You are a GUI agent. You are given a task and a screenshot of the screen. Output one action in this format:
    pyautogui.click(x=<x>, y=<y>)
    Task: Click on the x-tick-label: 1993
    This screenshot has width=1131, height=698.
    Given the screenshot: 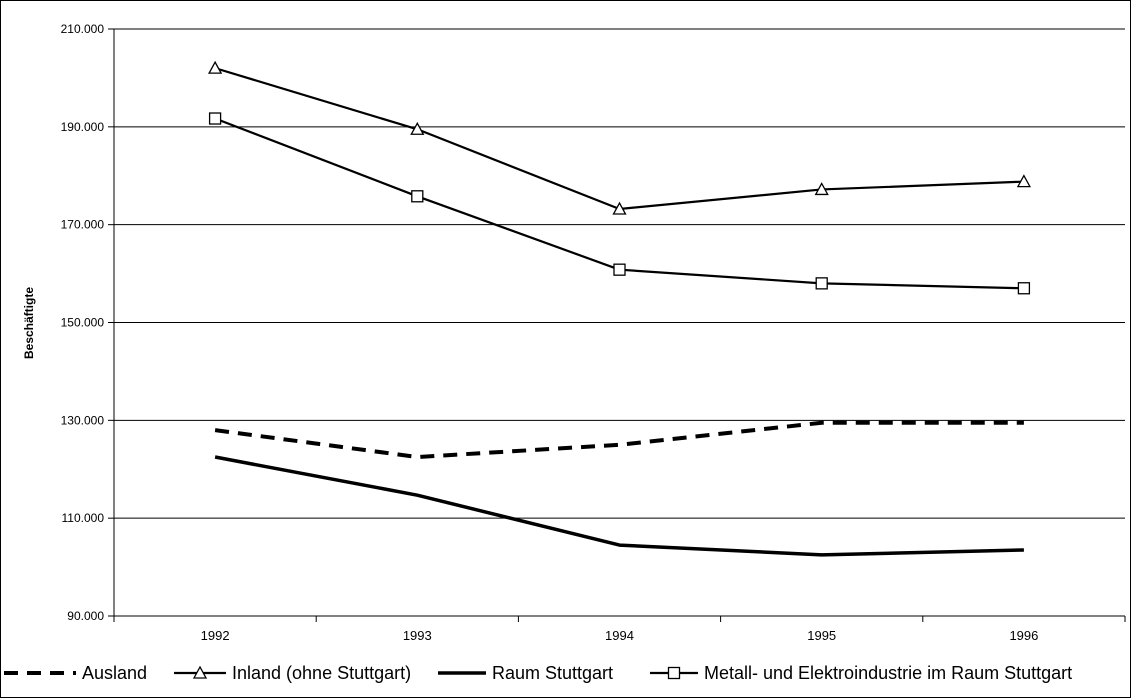 What is the action you would take?
    pyautogui.click(x=417, y=635)
    